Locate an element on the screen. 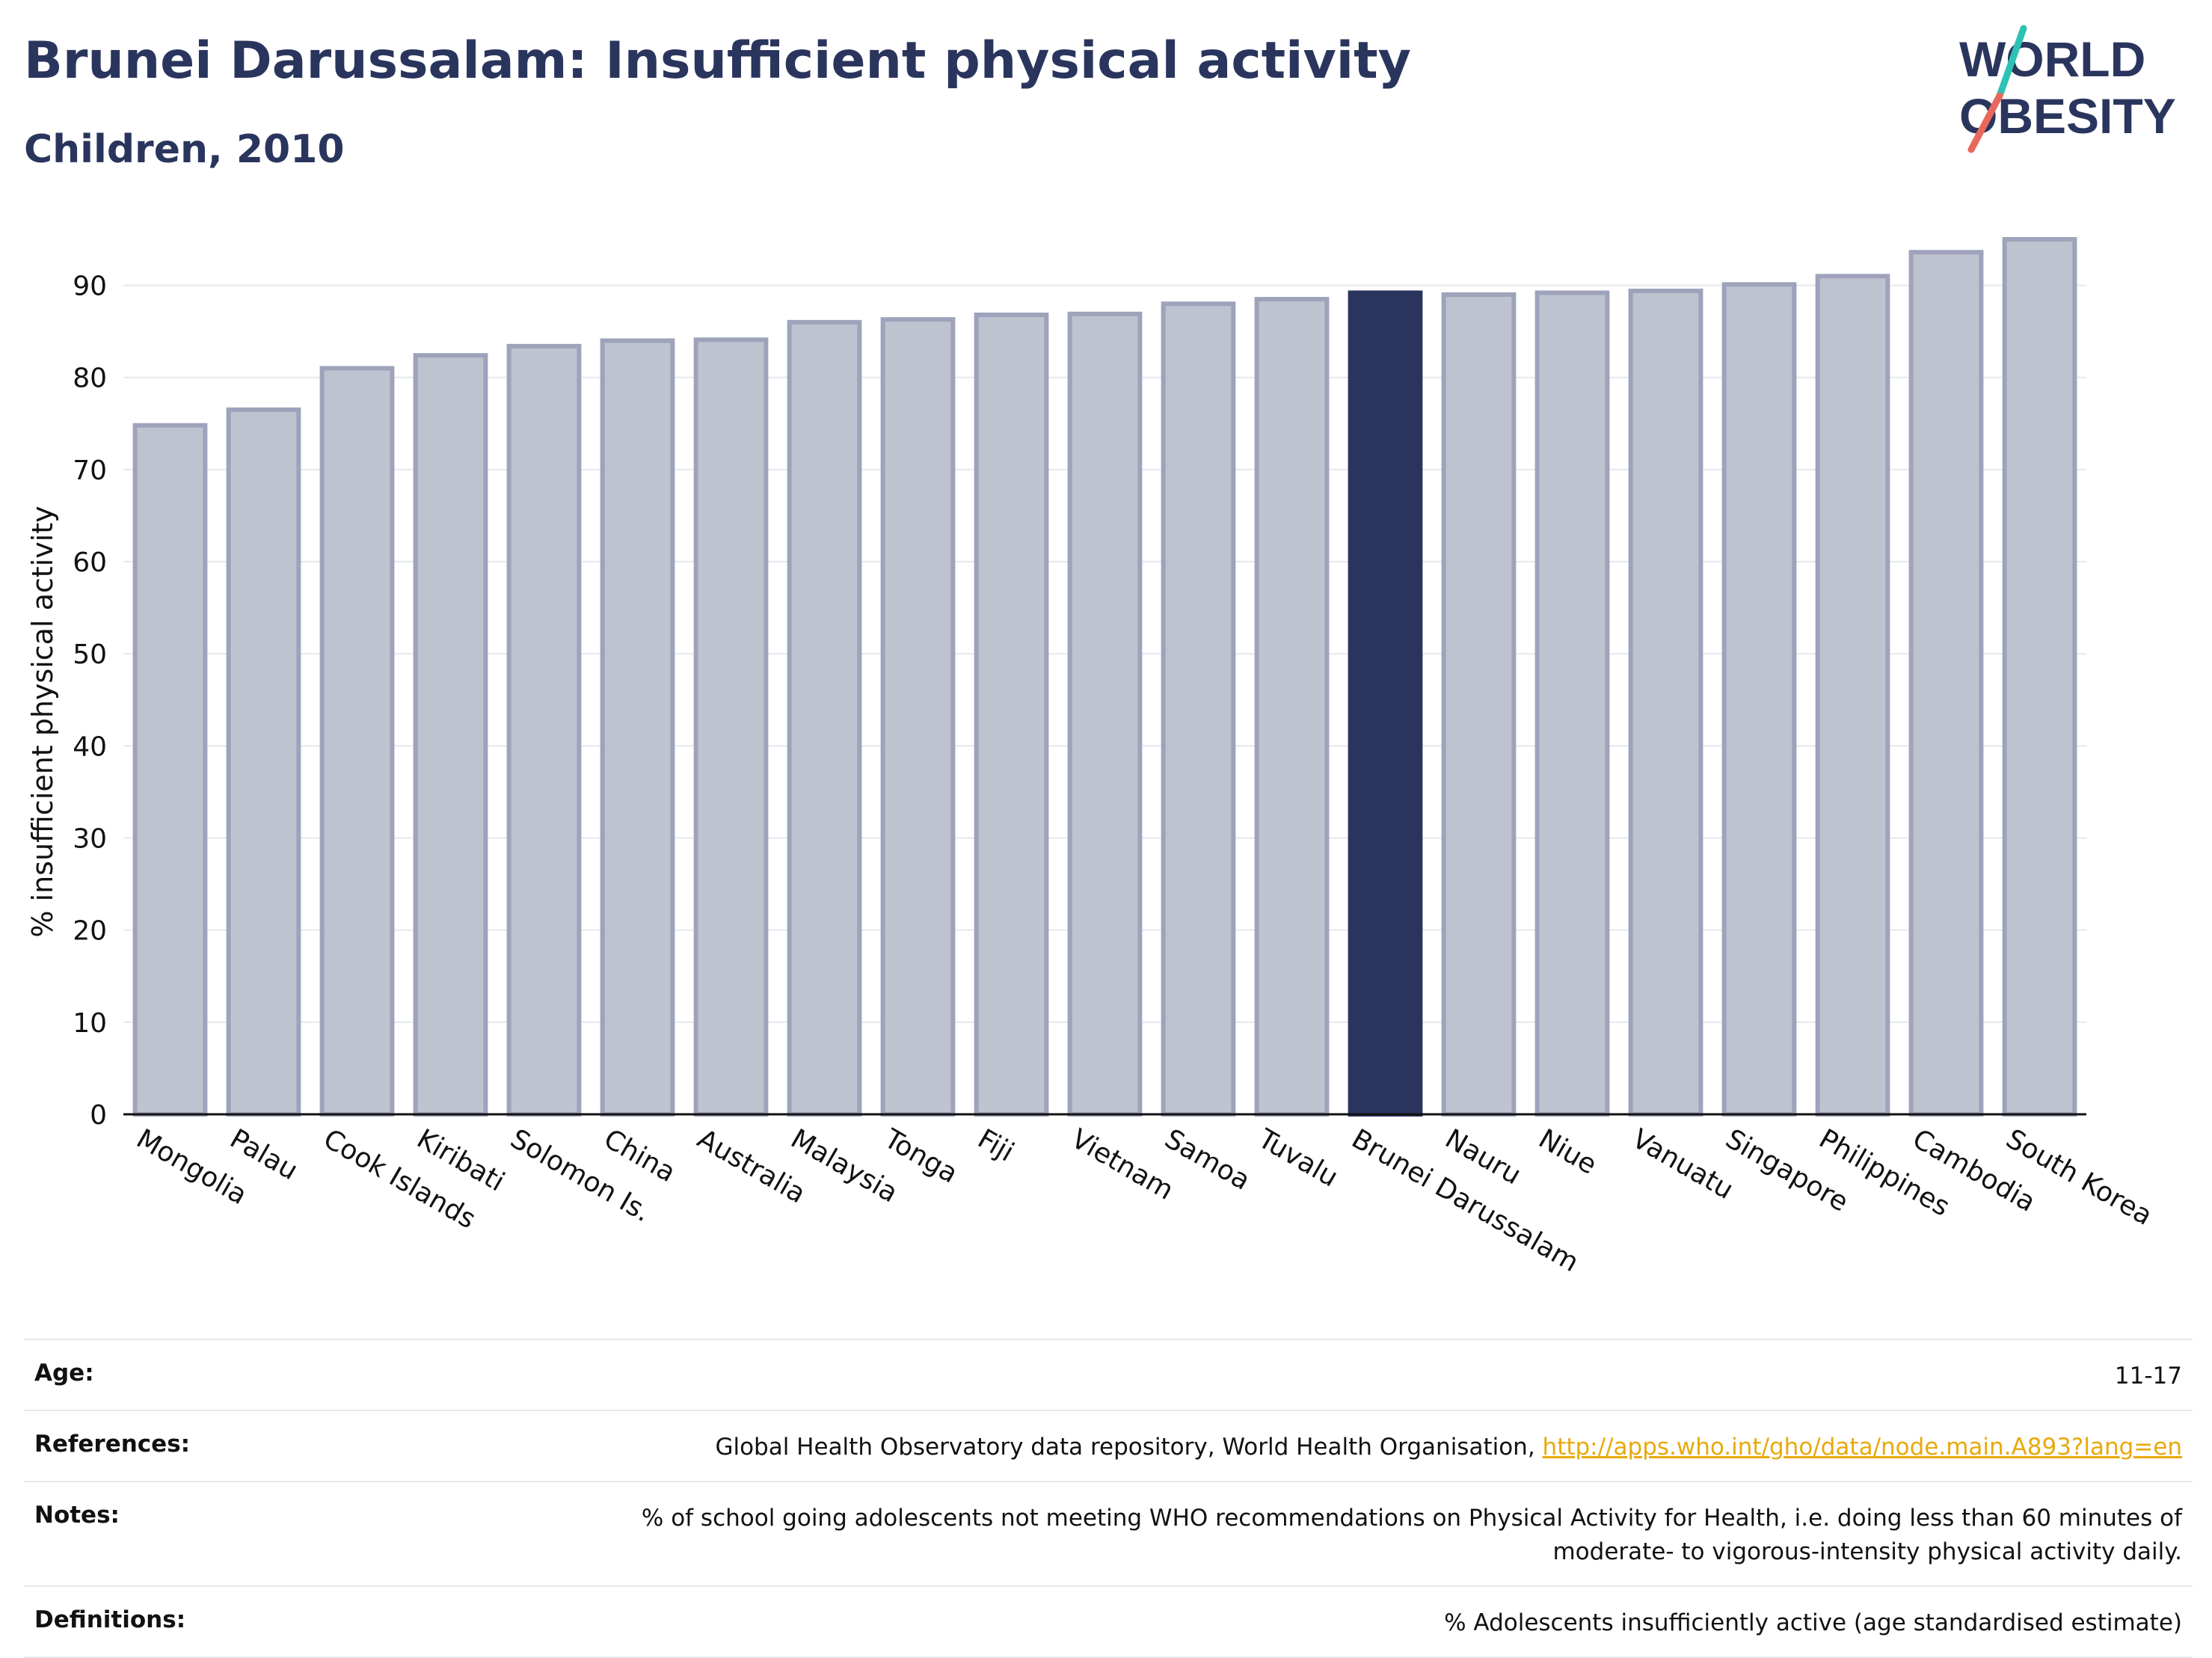 Image resolution: width=2212 pixels, height=1658 pixels. definitions-label: Definitions: is located at coordinates (110, 1619).